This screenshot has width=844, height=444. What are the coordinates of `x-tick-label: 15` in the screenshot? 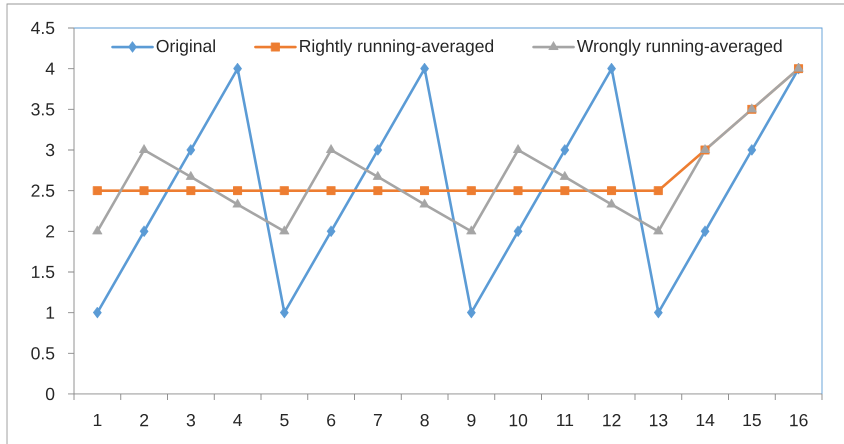 It's located at (752, 420).